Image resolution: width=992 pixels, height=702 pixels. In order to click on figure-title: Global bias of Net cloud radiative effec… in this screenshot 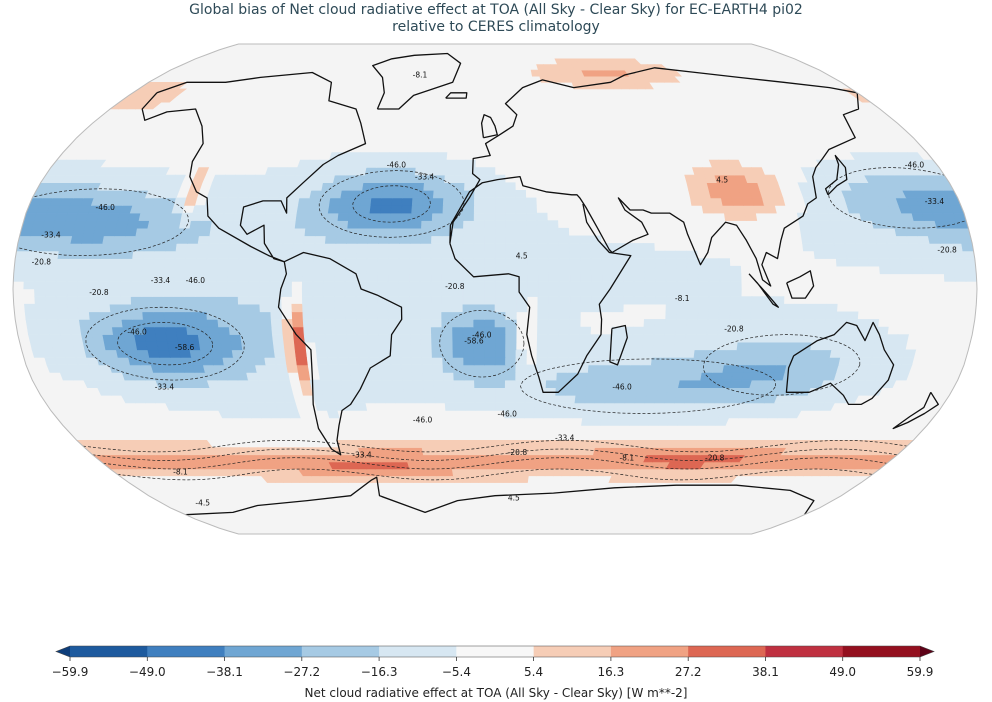, I will do `click(496, 19)`.